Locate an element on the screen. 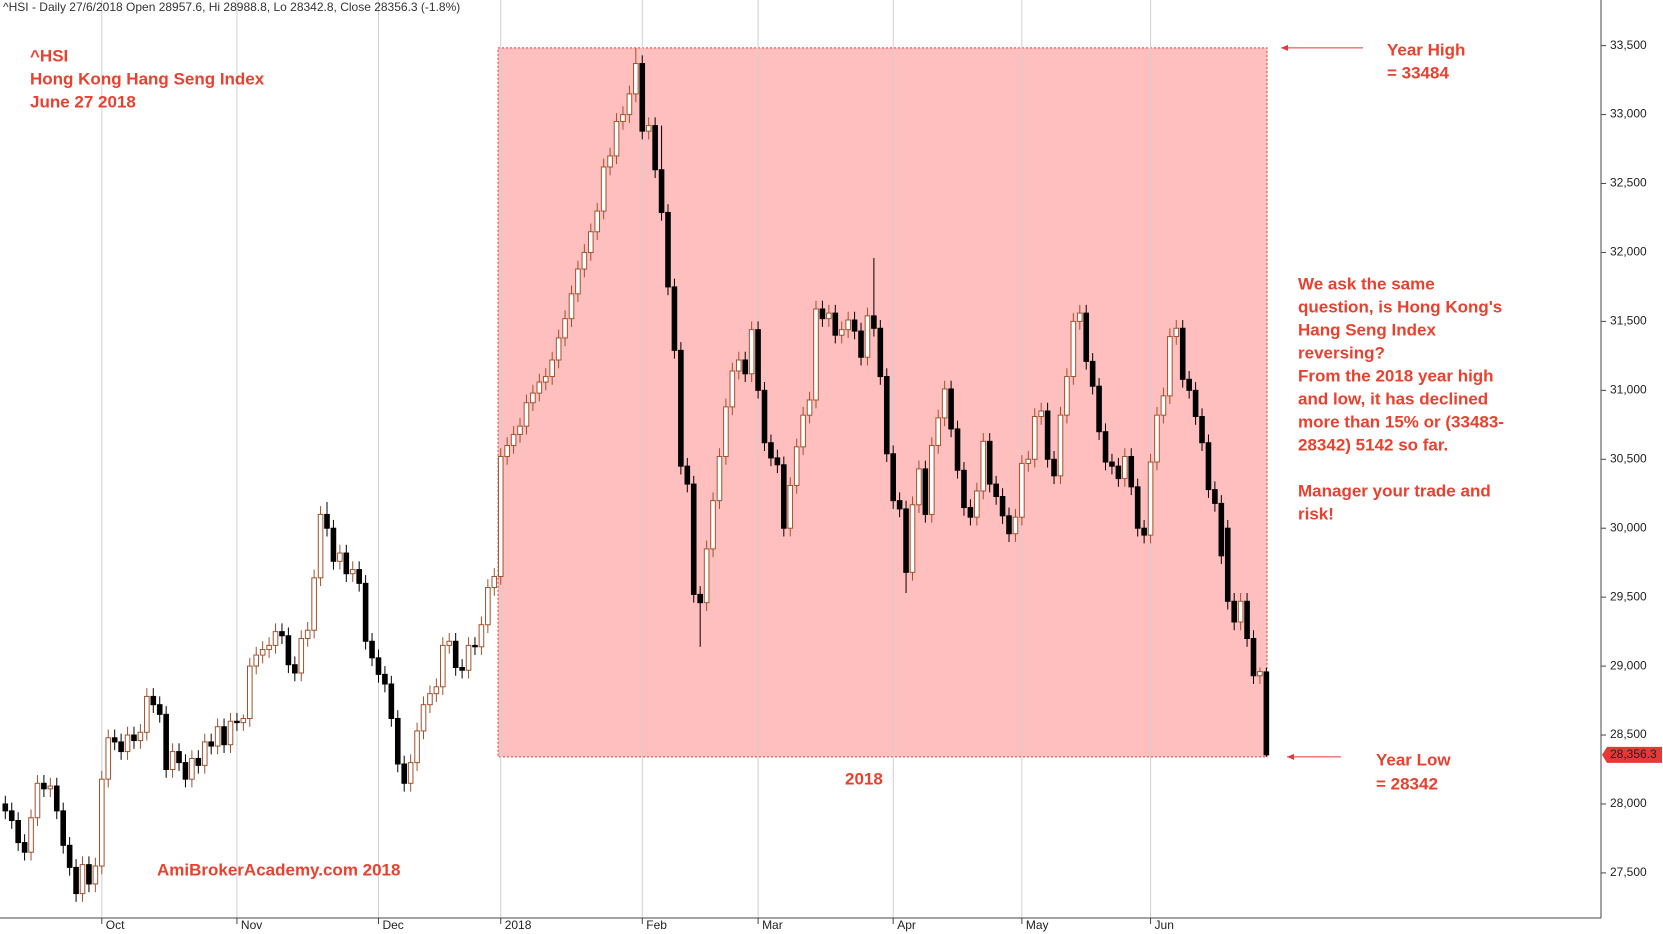  commentary-line: From the 2018 year high is located at coordinates (1396, 375).